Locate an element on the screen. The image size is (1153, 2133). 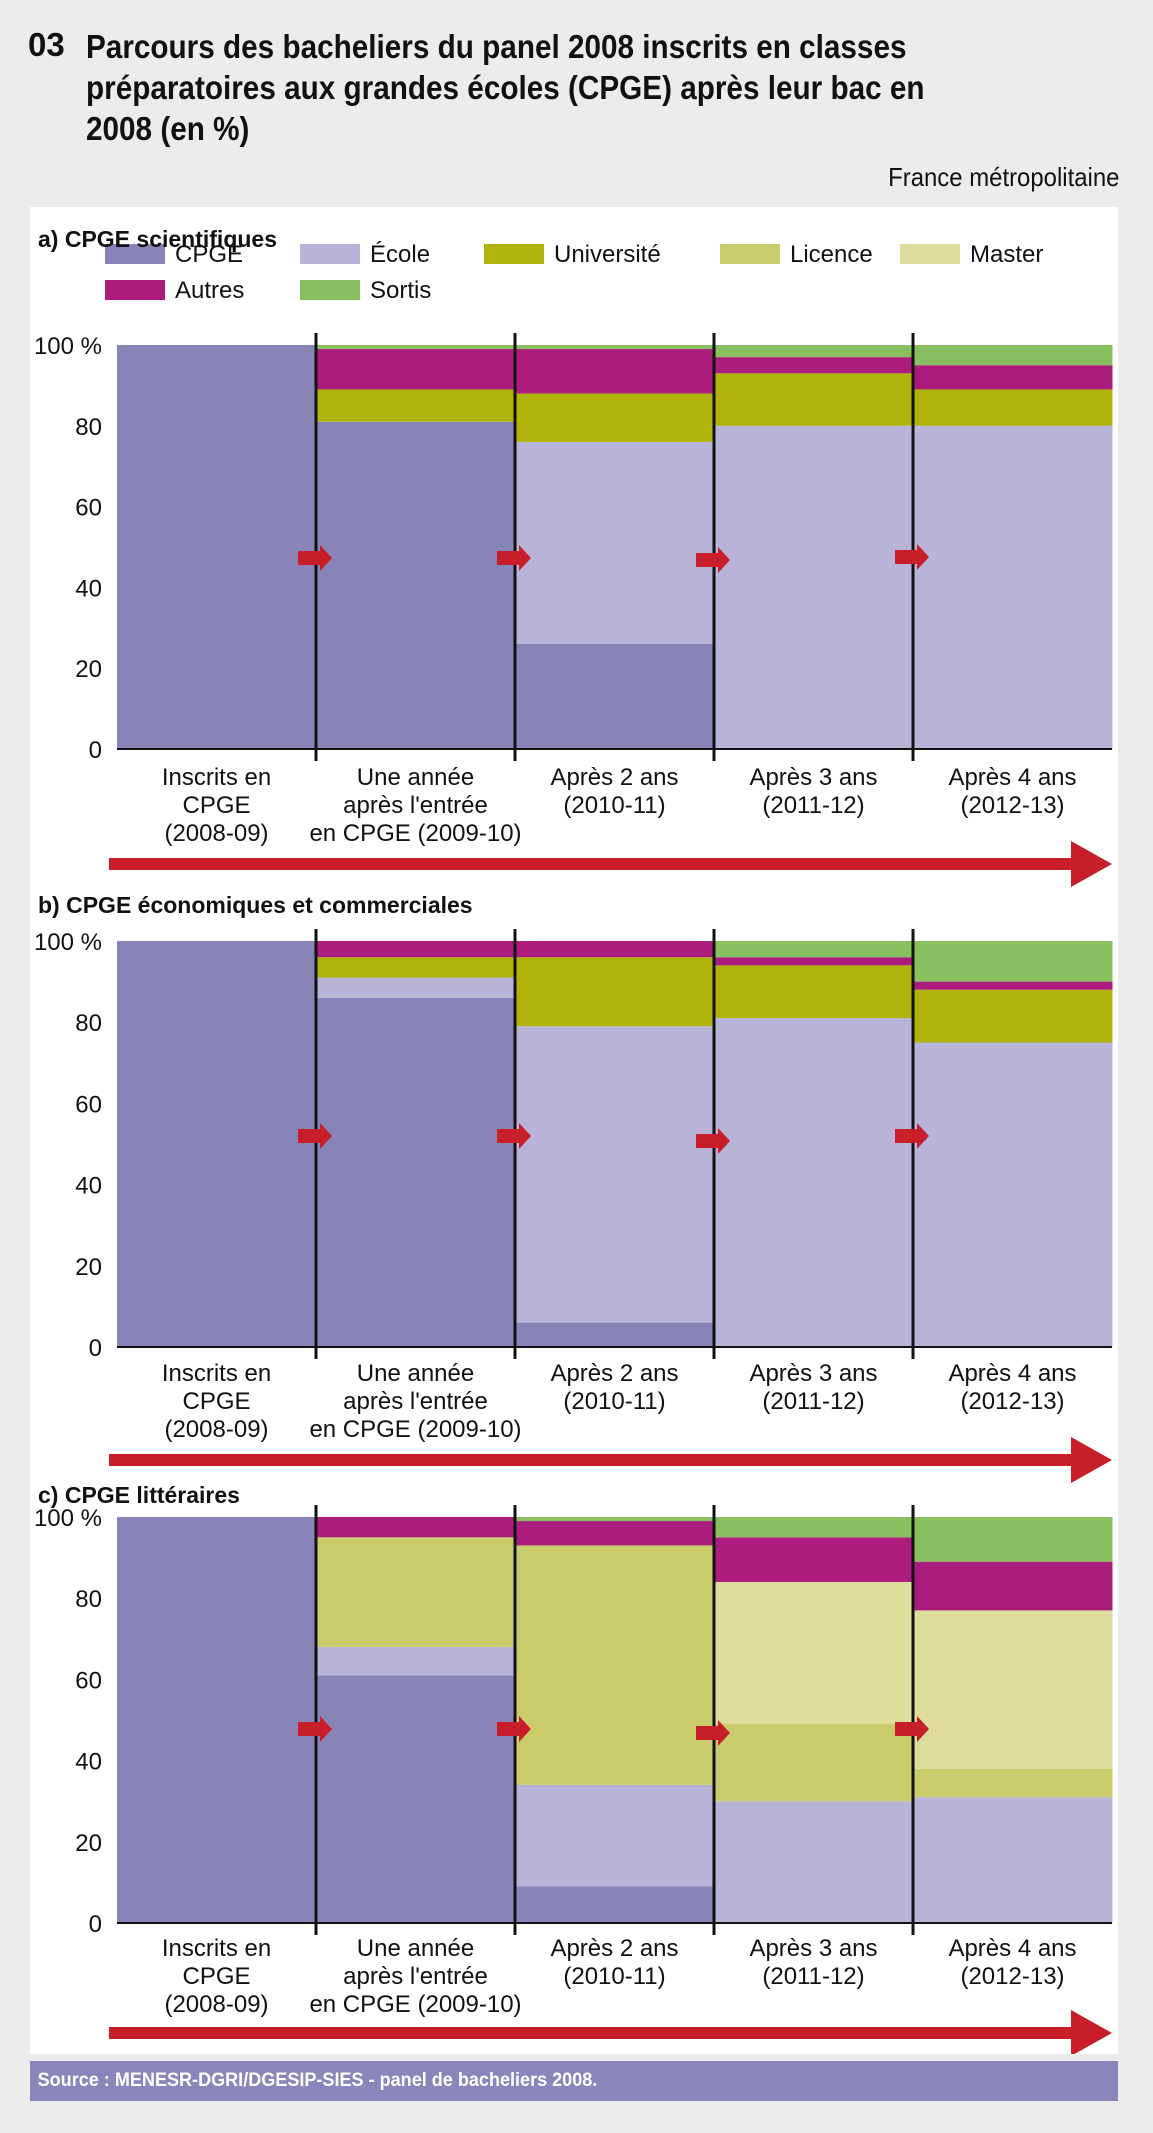
region-label: France métropolitaine is located at coordinates (1003, 177).